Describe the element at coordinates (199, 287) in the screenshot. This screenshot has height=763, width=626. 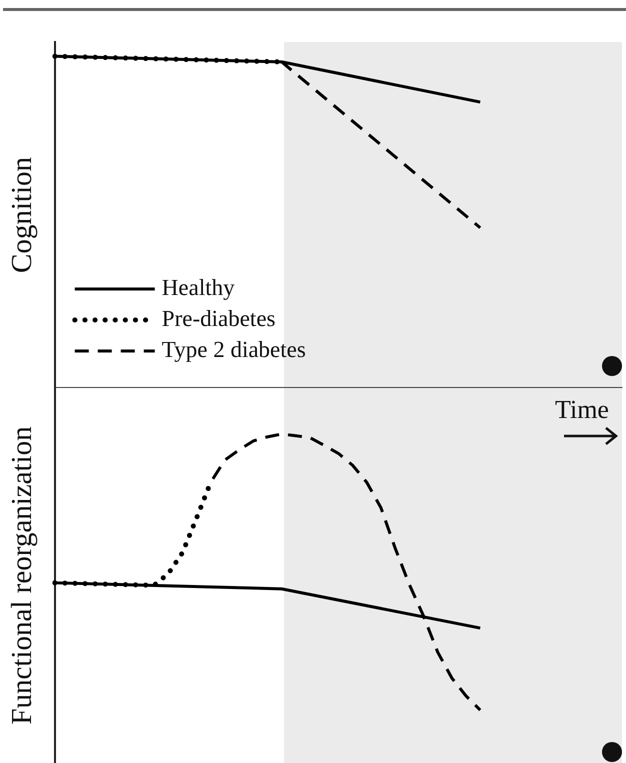
I see `legend-label: Healthy` at that location.